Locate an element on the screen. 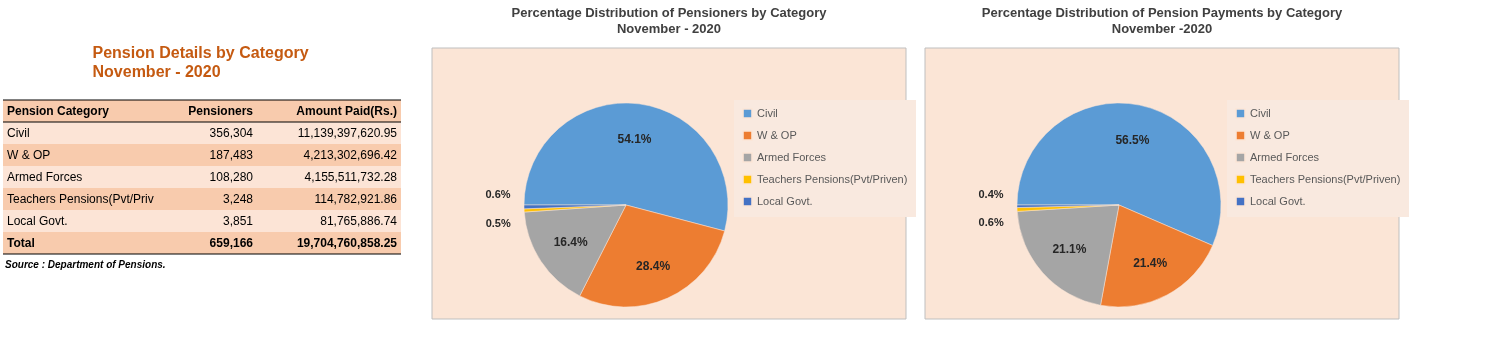  data-label: 356,304 is located at coordinates (231, 133).